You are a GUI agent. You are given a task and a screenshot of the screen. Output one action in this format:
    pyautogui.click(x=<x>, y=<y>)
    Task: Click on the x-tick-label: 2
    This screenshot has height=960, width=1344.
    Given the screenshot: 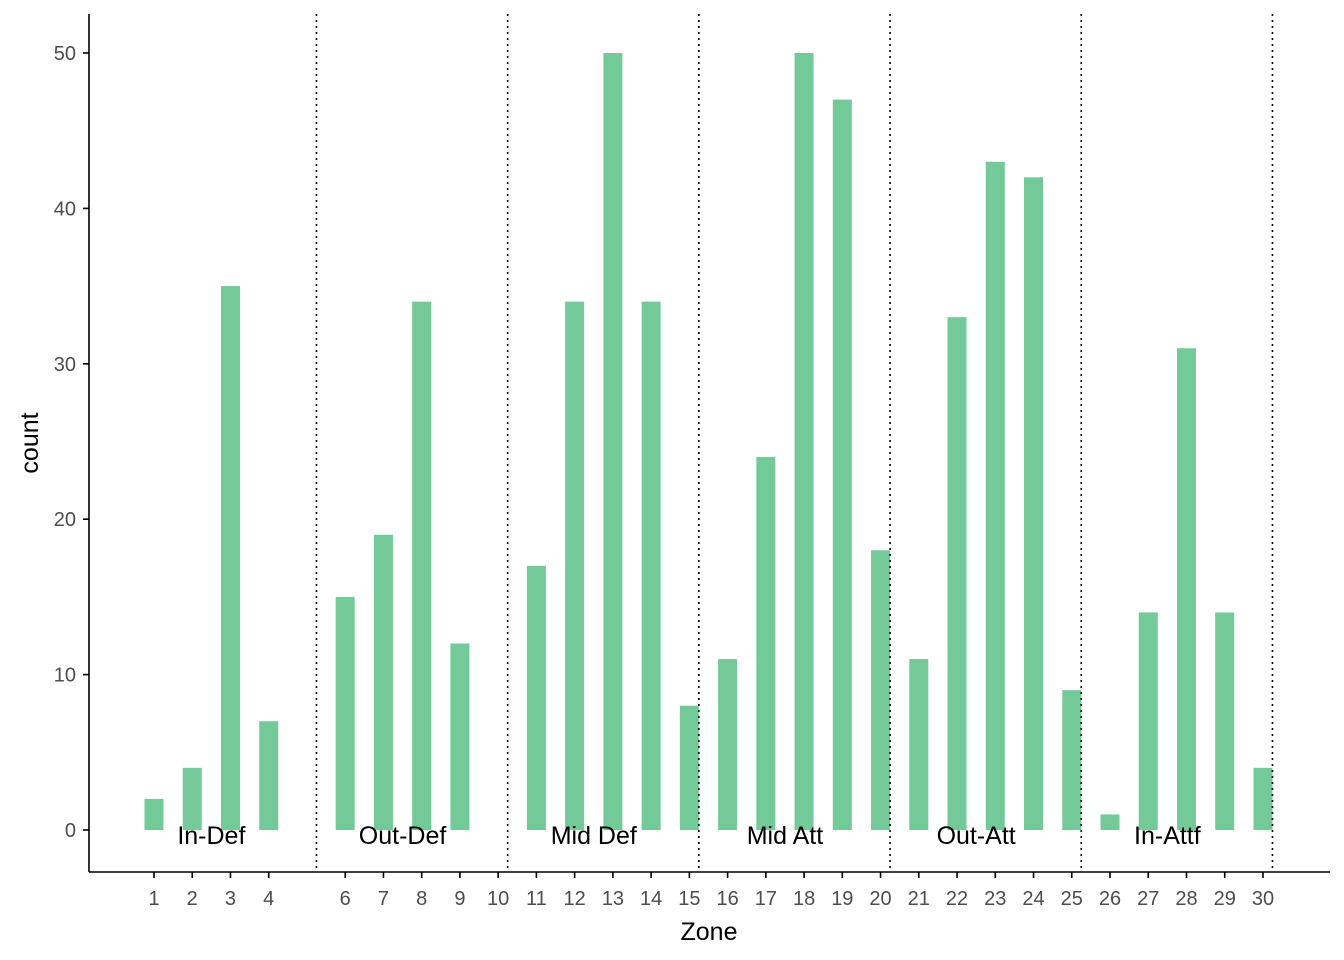 What is the action you would take?
    pyautogui.click(x=192, y=899)
    